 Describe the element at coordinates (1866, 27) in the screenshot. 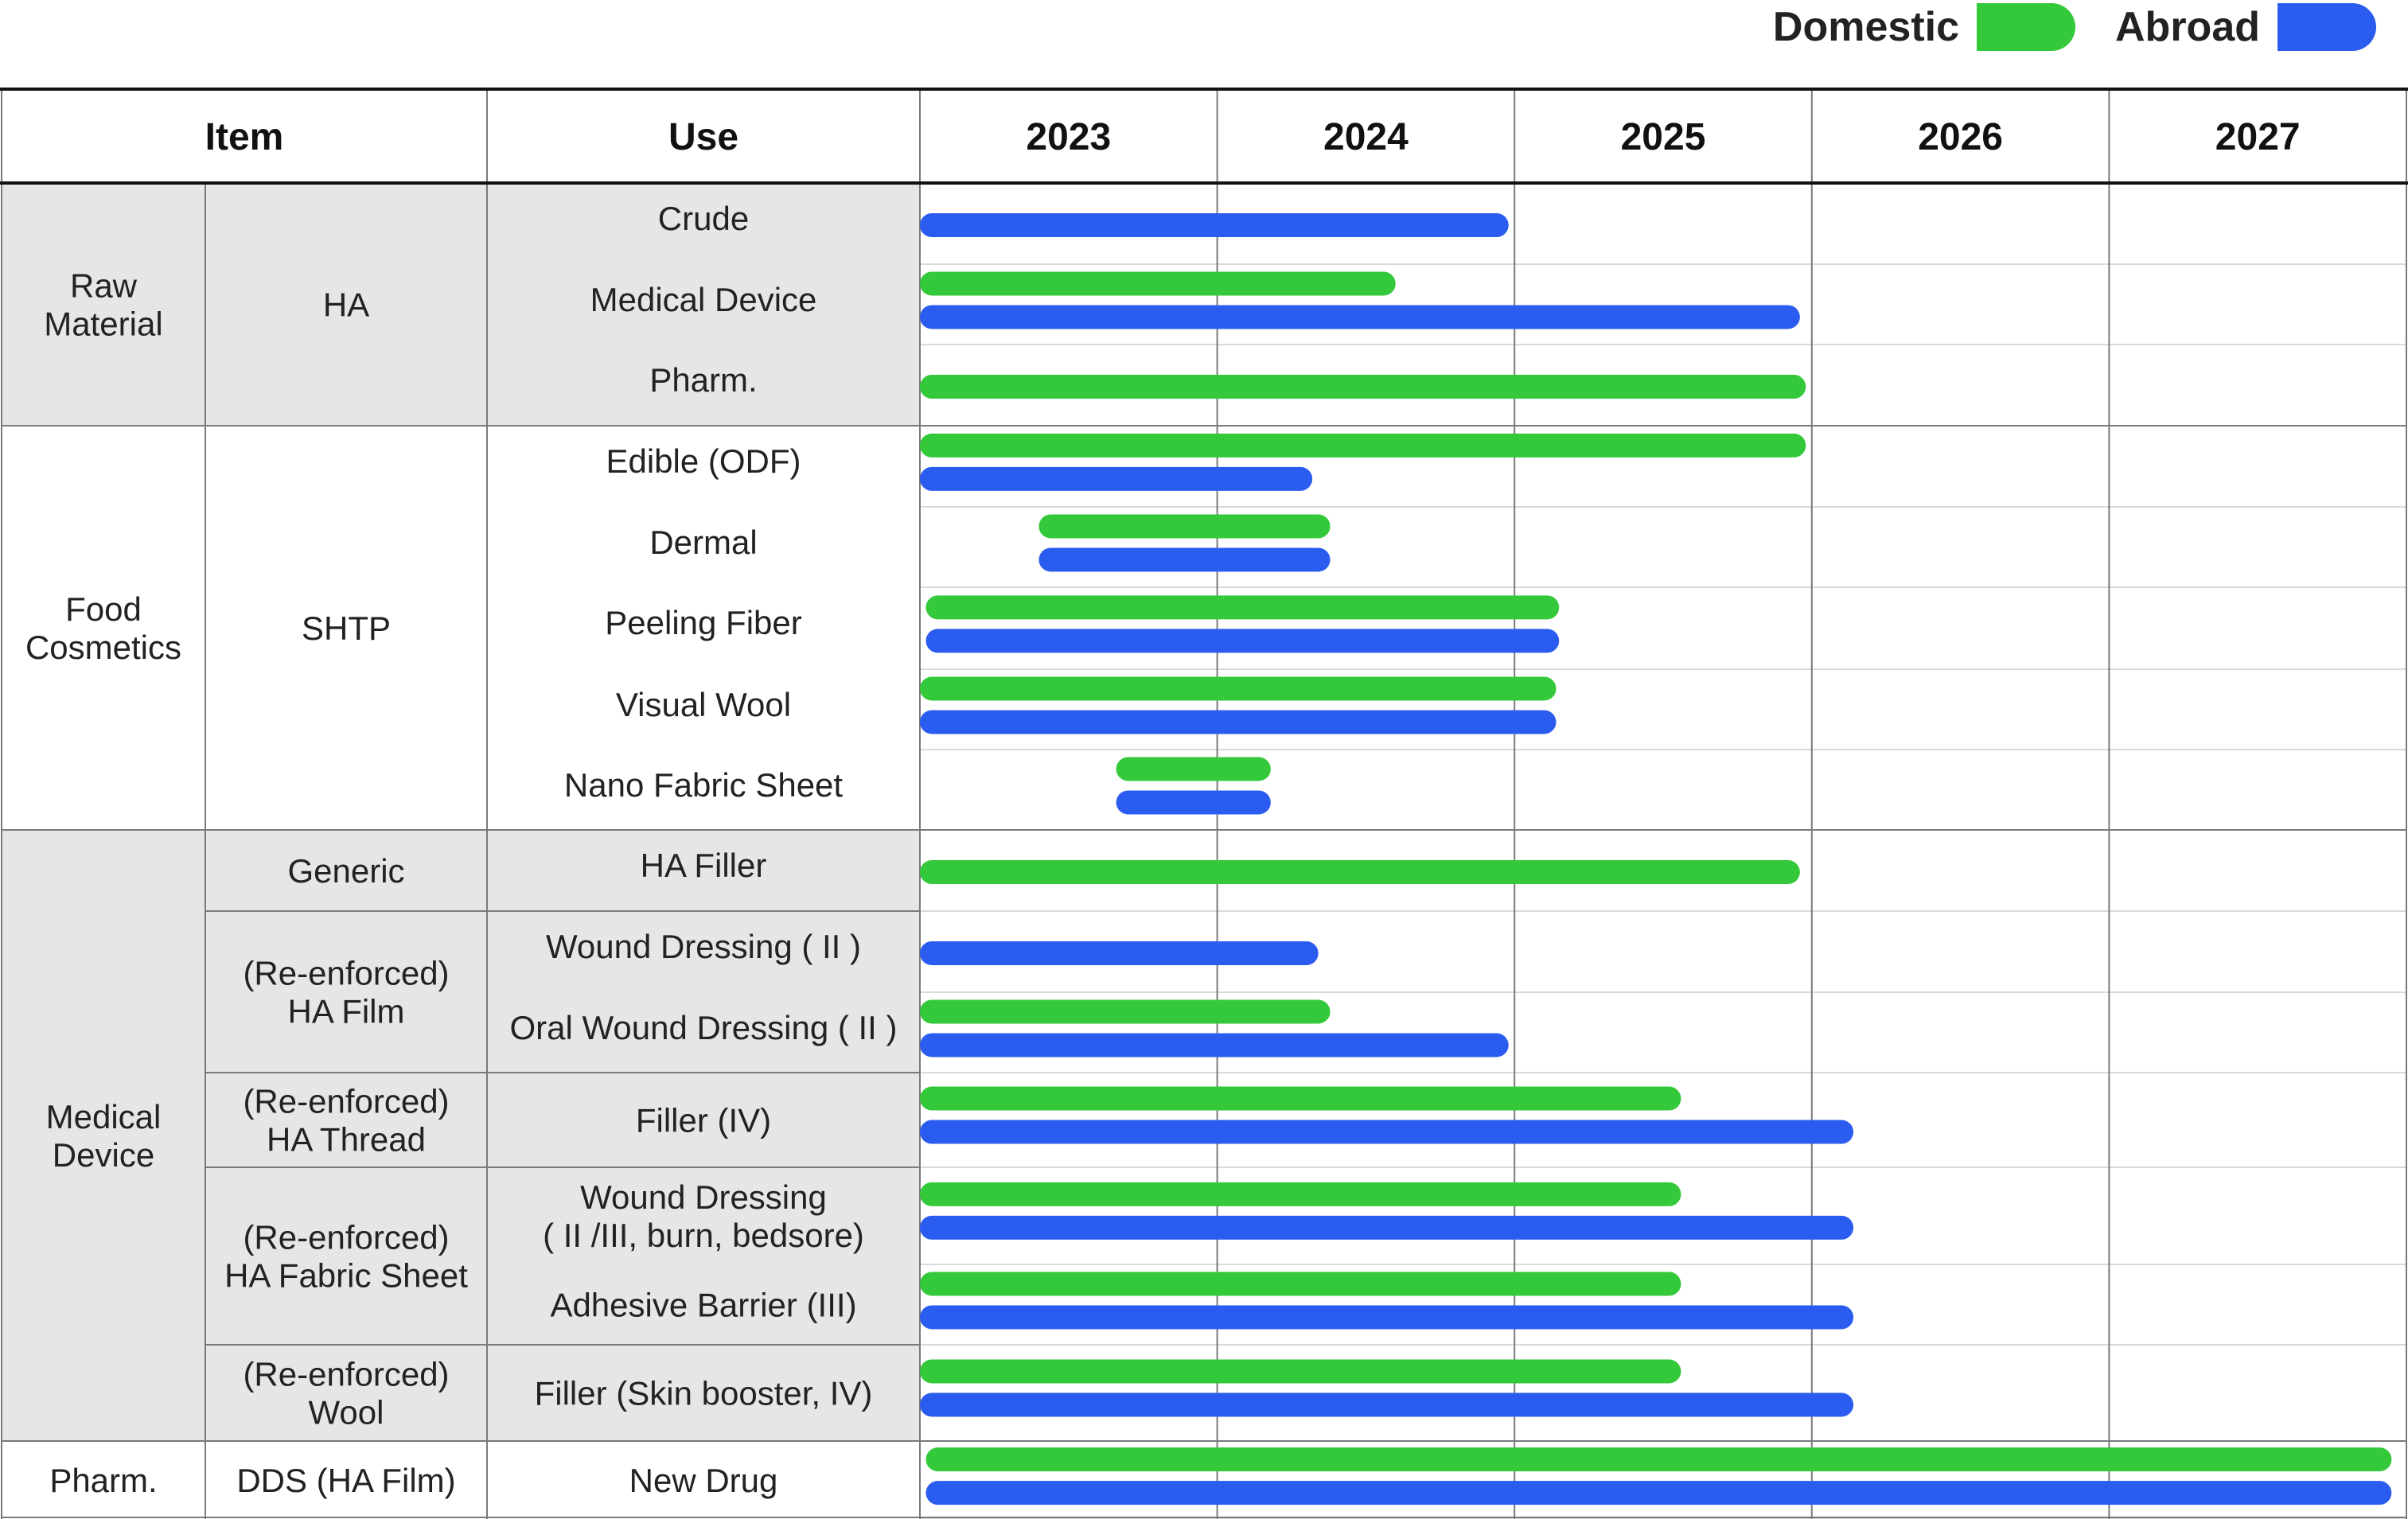

I see `legend-domestic-label: Domestic` at that location.